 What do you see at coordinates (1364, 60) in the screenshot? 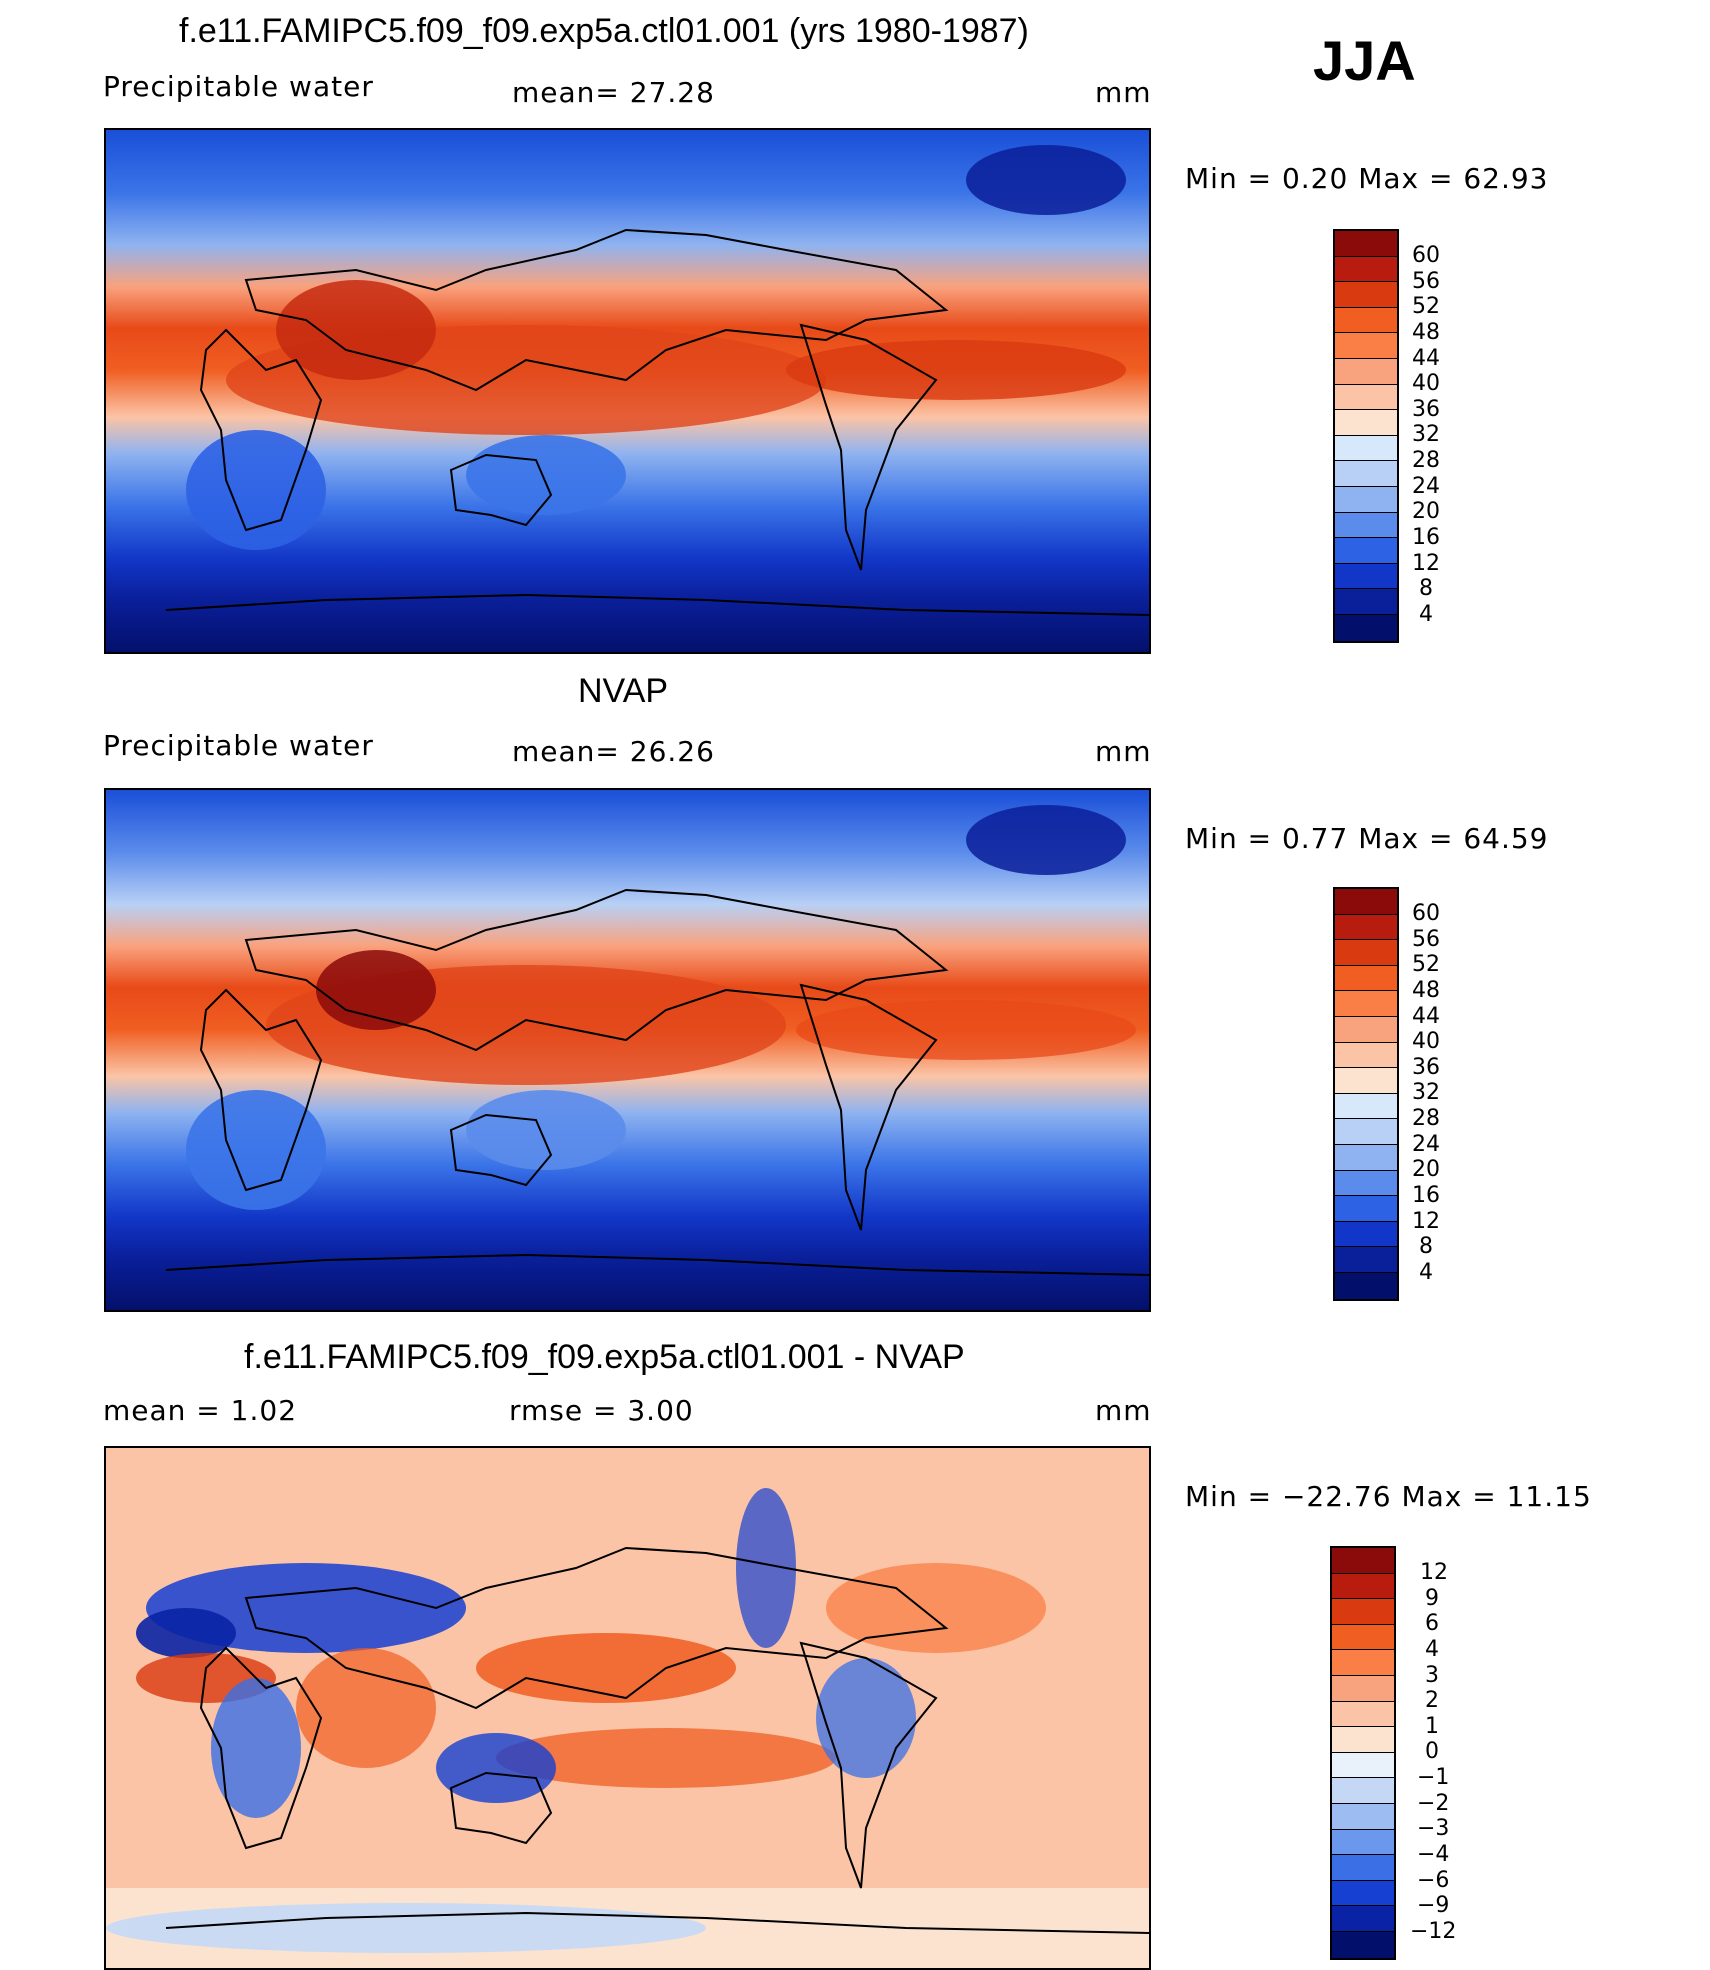
I see `season-label: JJA` at bounding box center [1364, 60].